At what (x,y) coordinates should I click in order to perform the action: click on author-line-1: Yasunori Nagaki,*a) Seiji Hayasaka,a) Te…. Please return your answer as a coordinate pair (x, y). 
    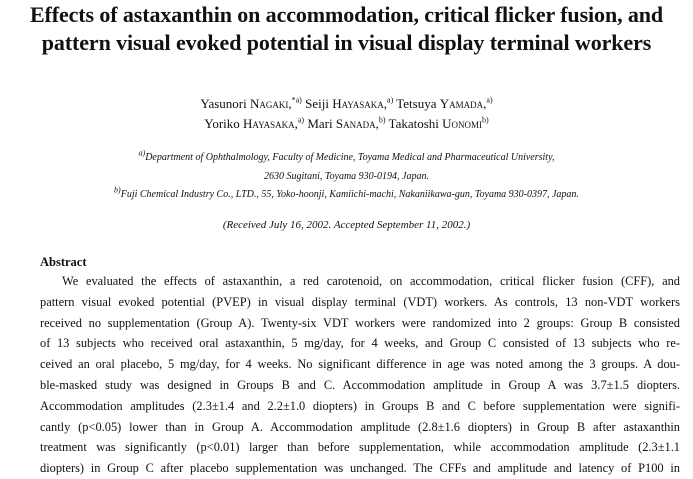
    Looking at the image, I should click on (346, 104).